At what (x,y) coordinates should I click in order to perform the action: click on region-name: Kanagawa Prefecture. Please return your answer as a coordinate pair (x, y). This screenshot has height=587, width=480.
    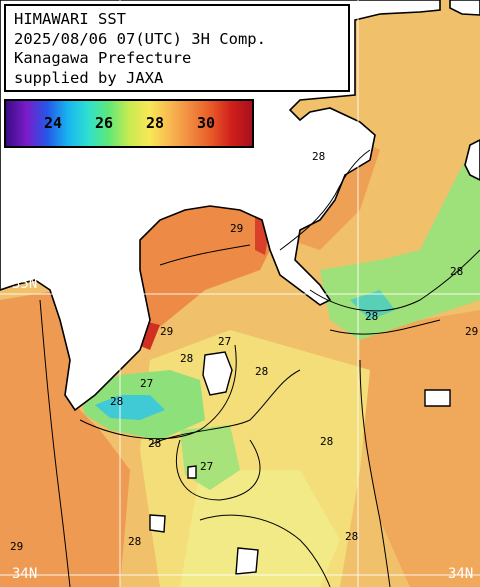
    Looking at the image, I should click on (103, 58).